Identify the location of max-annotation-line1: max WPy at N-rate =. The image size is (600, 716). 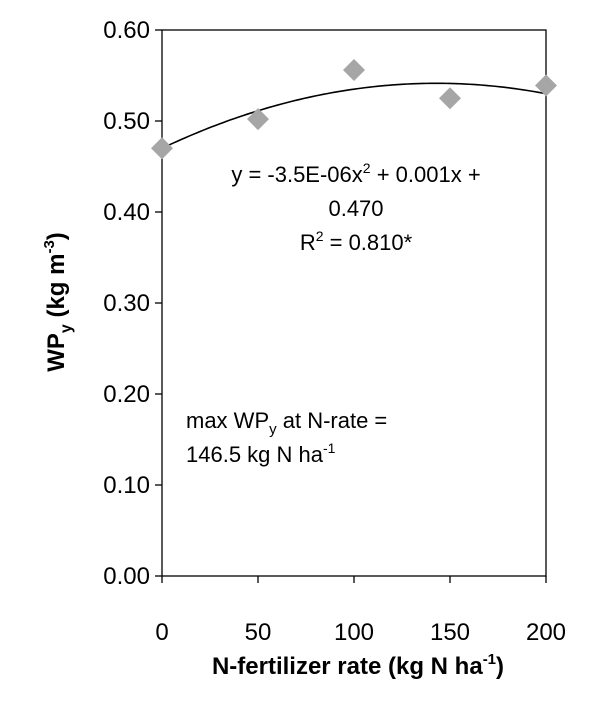
(286, 423).